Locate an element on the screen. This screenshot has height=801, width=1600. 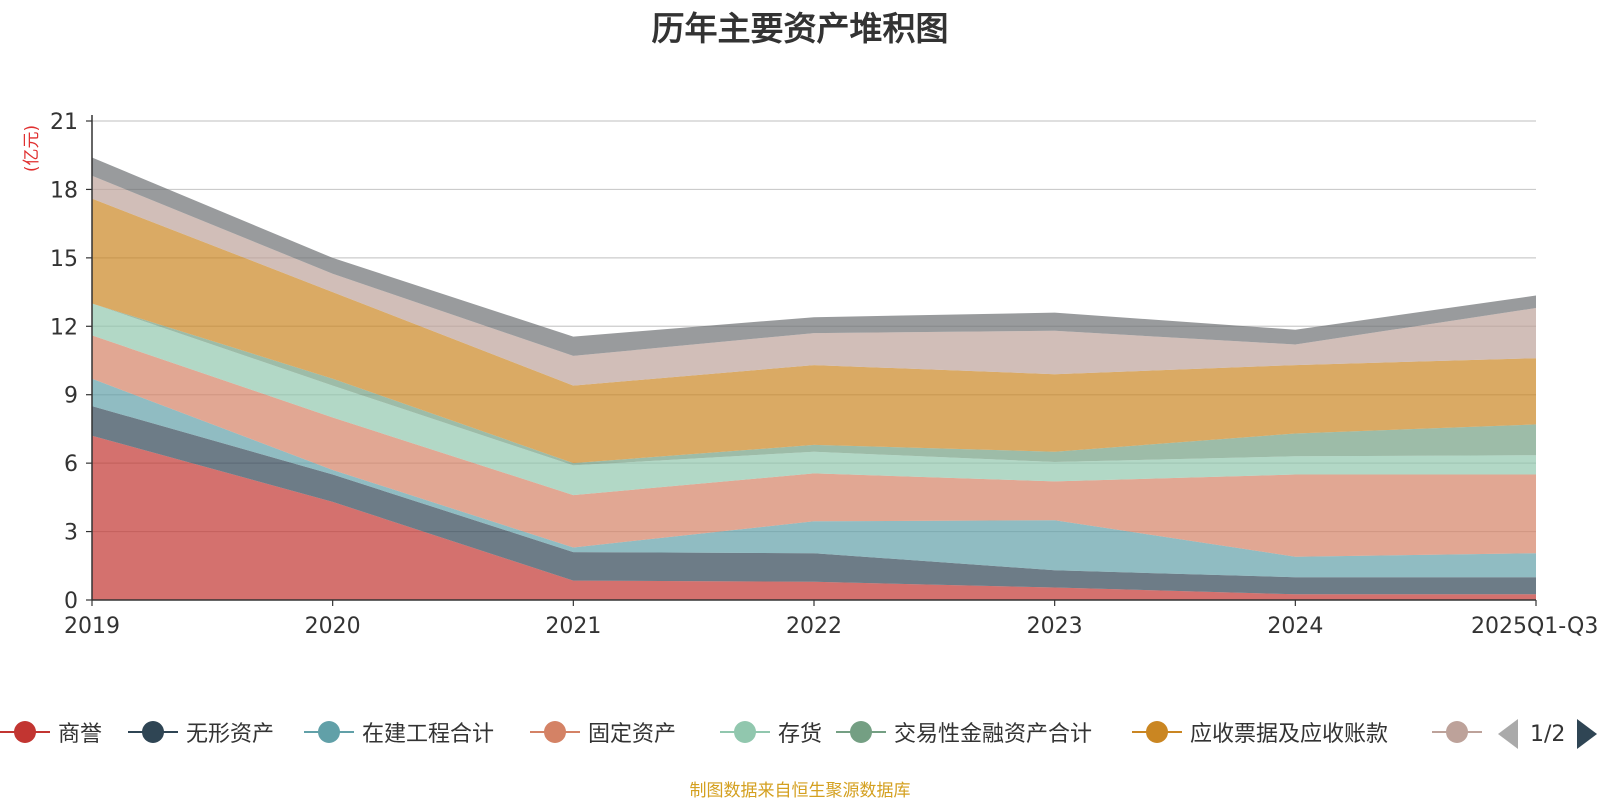
y-tick-label: 21 is located at coordinates (64, 122).